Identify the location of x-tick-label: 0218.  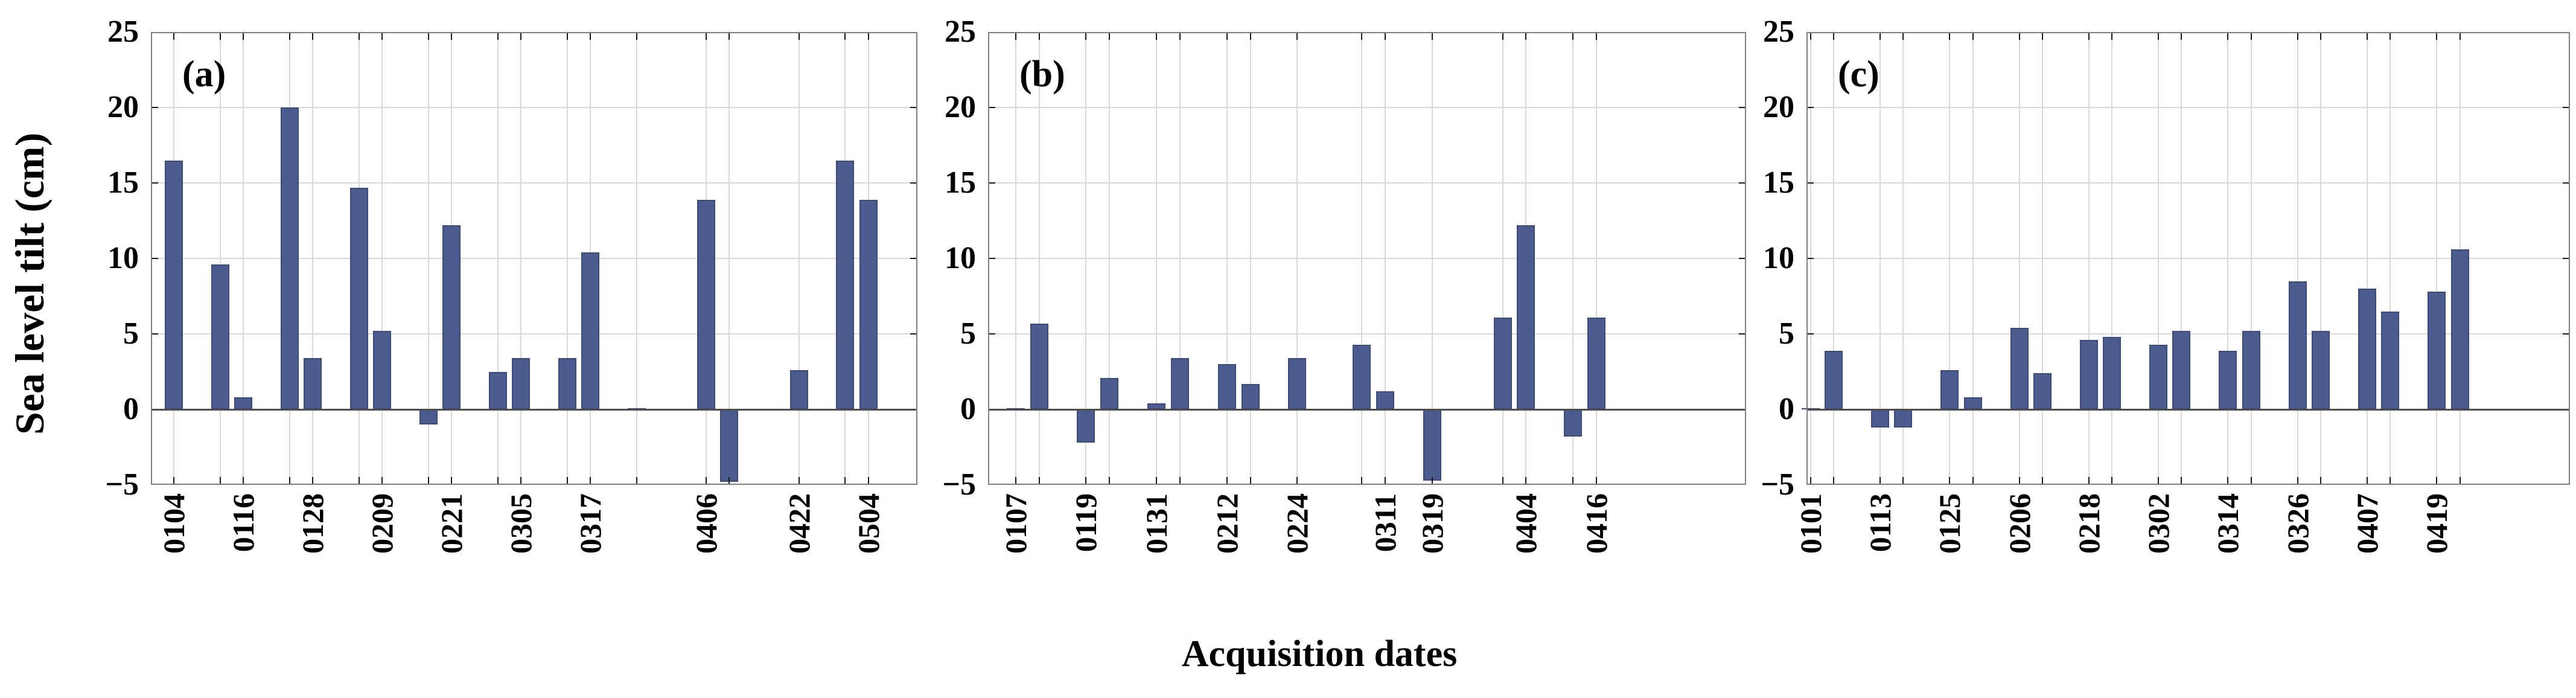
(2088, 523).